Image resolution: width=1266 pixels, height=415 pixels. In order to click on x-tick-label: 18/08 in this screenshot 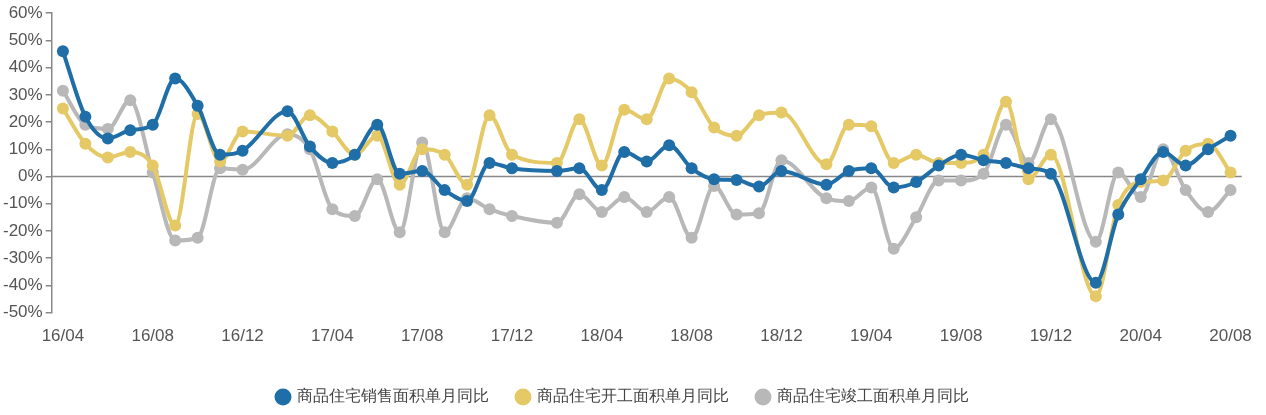, I will do `click(691, 336)`.